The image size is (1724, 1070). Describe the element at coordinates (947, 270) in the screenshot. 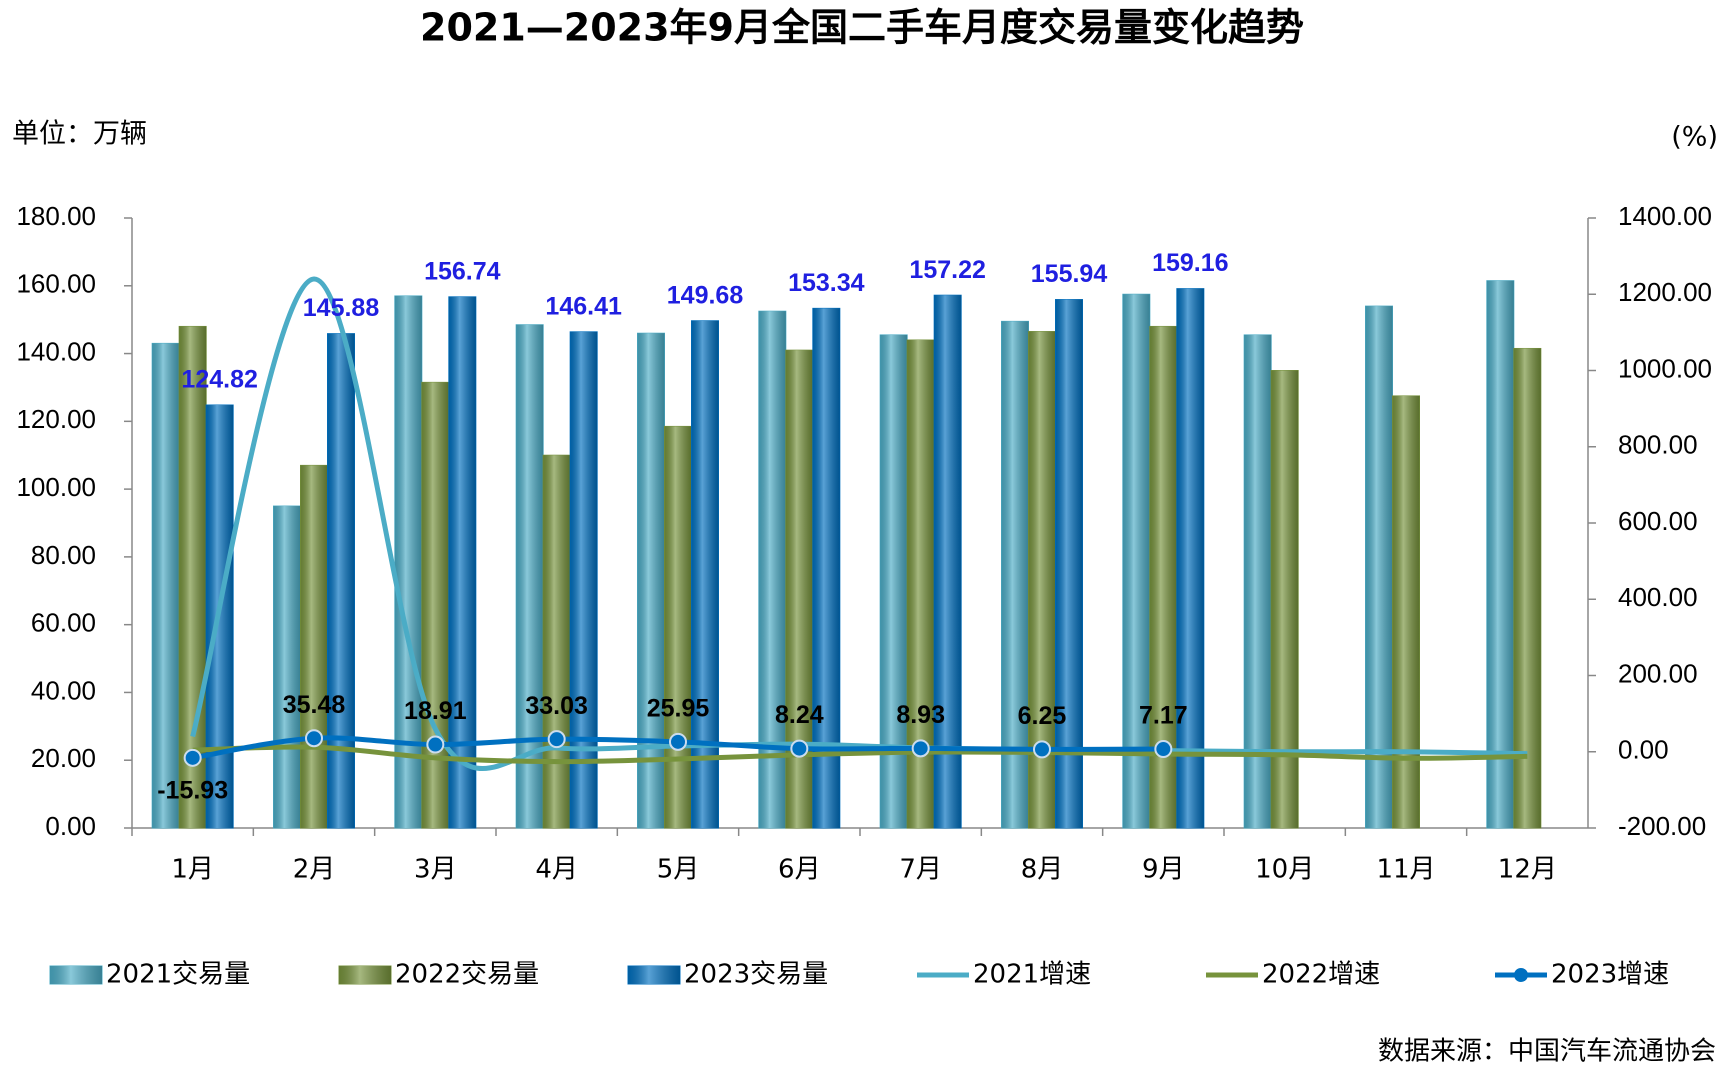

I see `data-label: 157.22` at that location.